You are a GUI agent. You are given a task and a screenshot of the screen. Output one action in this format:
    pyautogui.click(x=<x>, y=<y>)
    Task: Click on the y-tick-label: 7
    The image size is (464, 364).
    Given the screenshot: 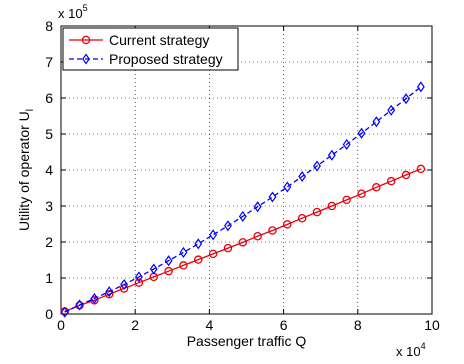 What is the action you would take?
    pyautogui.click(x=49, y=62)
    